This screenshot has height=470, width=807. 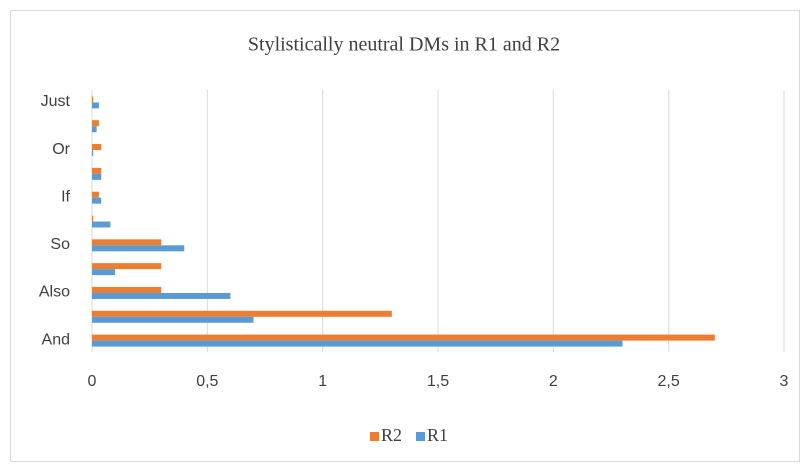 What do you see at coordinates (669, 381) in the screenshot?
I see `x-tick-label: 2,5` at bounding box center [669, 381].